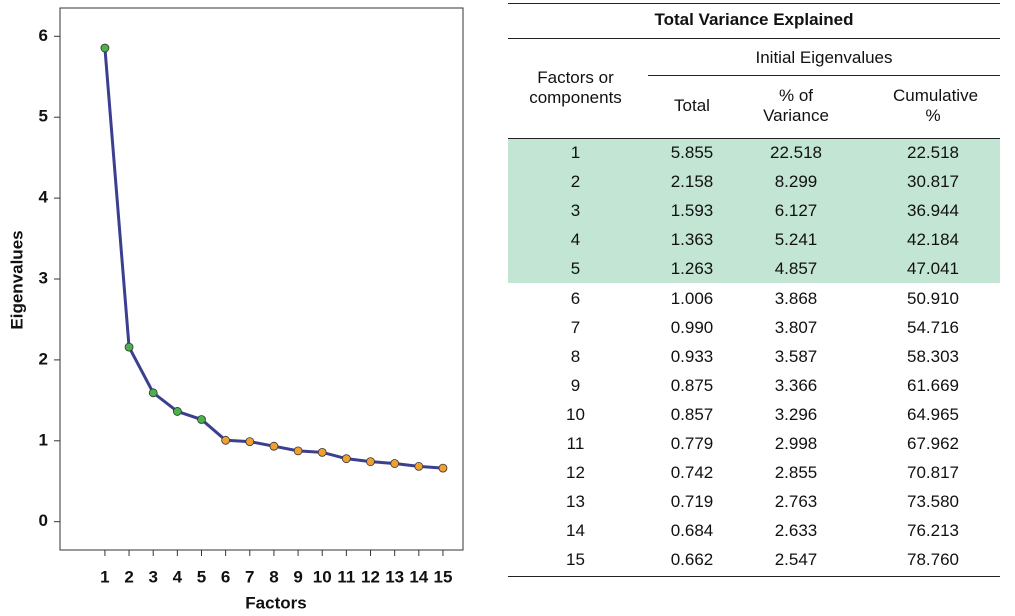 The image size is (1015, 616). What do you see at coordinates (796, 105) in the screenshot?
I see `column-header: % of Variance` at bounding box center [796, 105].